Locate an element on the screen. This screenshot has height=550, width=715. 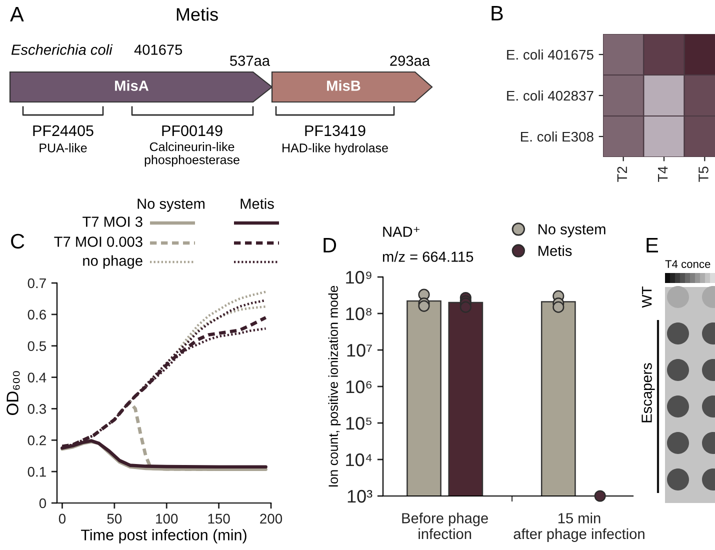
x-tick-label: 150 is located at coordinates (219, 519).